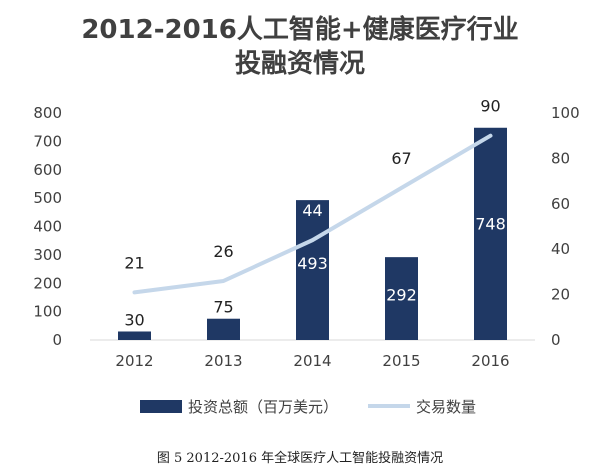  I want to click on bar-data-label: 75, so click(223, 307).